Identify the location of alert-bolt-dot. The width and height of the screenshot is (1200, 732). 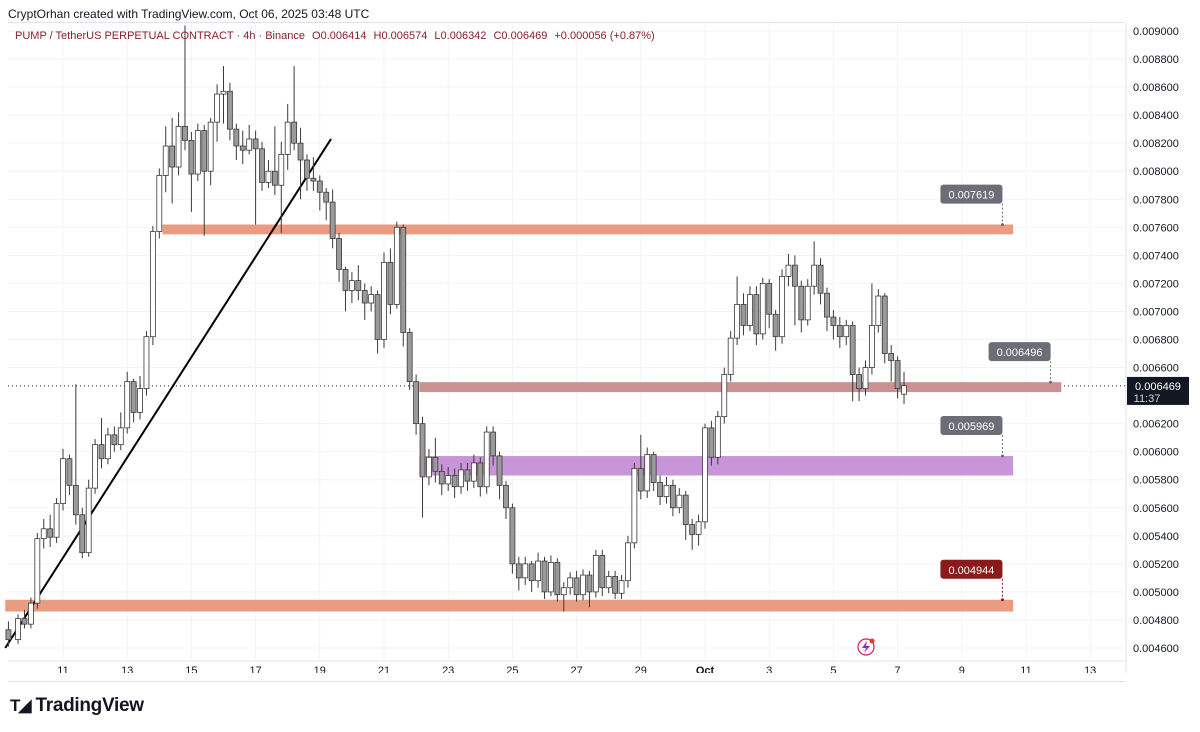
(872, 641).